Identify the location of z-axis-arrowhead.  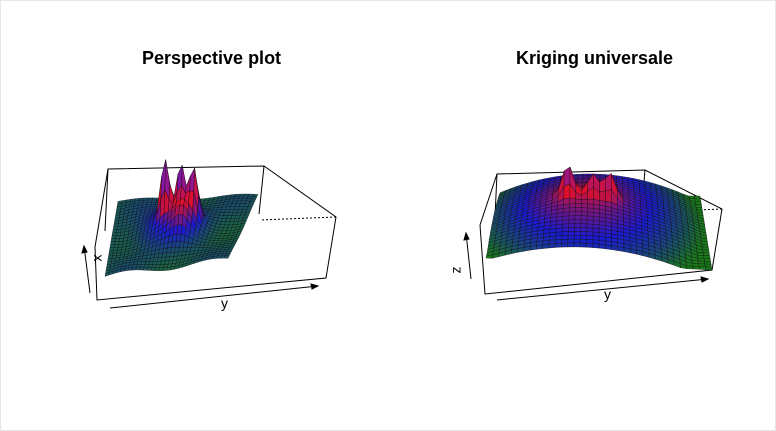
(466, 236).